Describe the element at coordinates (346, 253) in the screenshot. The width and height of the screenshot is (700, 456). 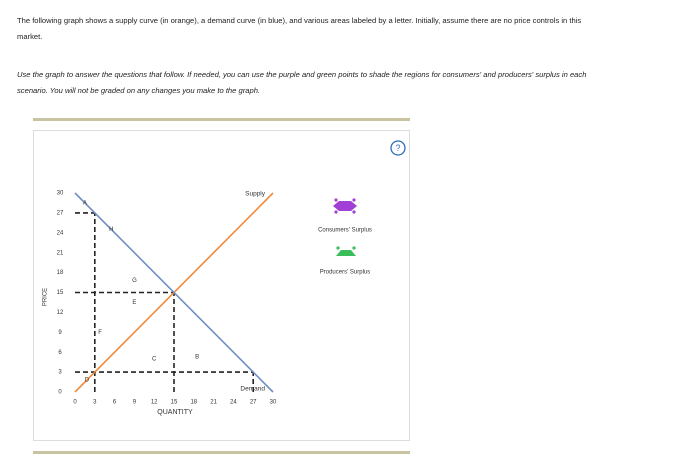
I see `producer-surplus-tool` at that location.